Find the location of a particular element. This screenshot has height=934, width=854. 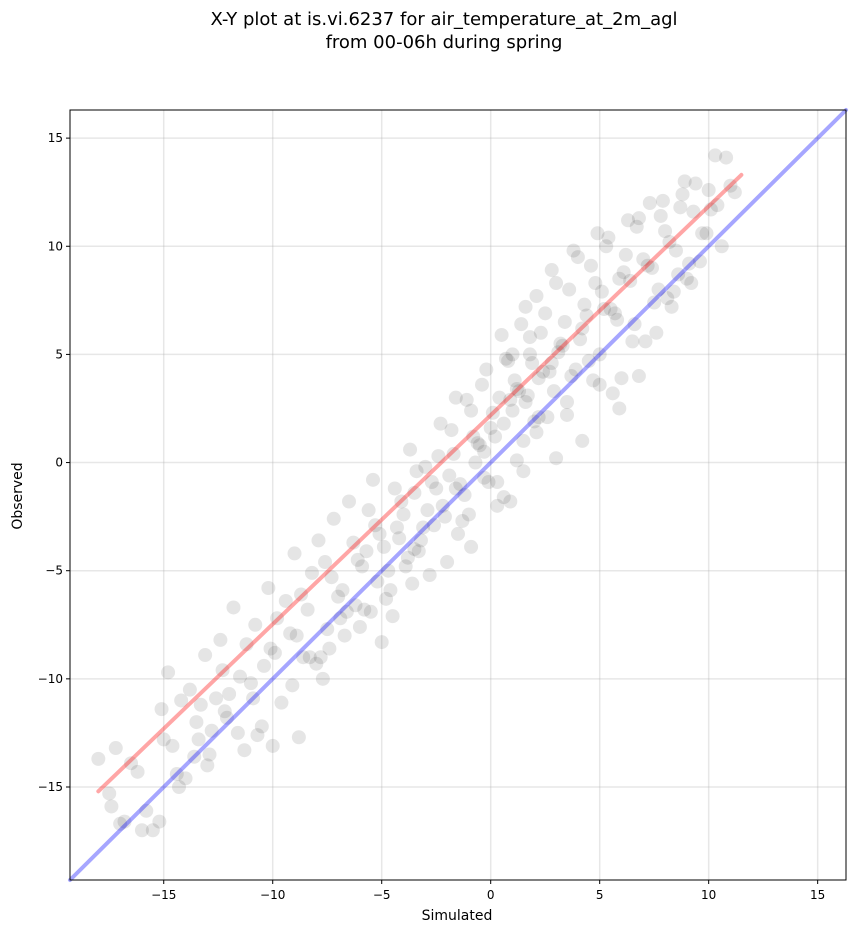

y-axis-ticks: −15 −10 −5 0 5 10 15 is located at coordinates (54, 462).